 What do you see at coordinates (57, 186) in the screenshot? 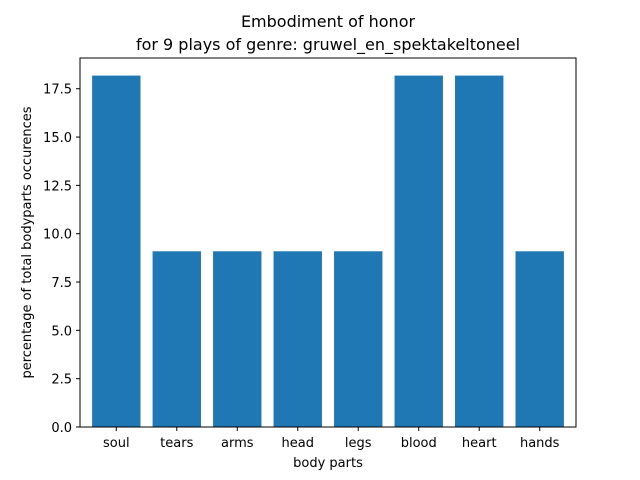
I see `y-tick-label-12.5: 12.5` at bounding box center [57, 186].